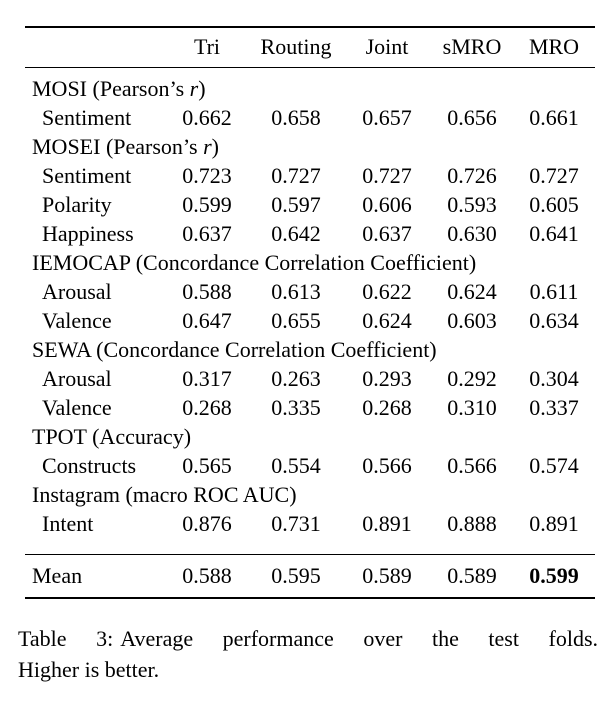  What do you see at coordinates (472, 204) in the screenshot?
I see `metric-value: 0.593` at bounding box center [472, 204].